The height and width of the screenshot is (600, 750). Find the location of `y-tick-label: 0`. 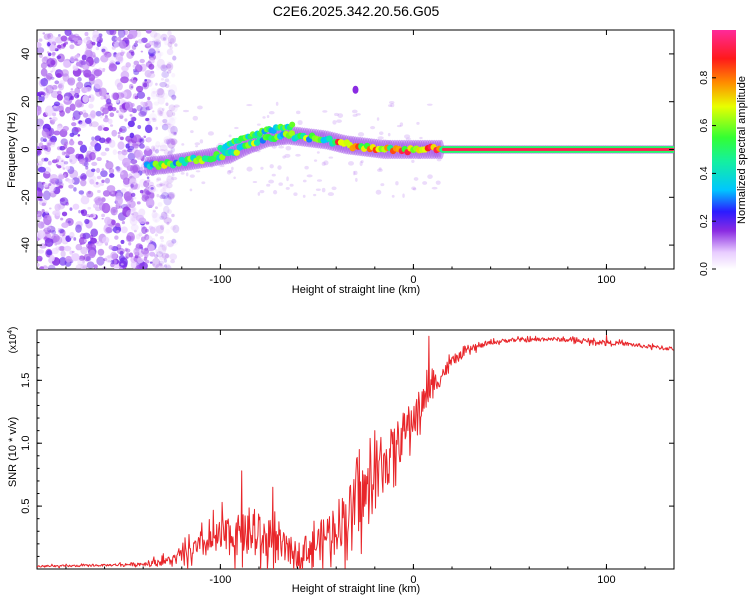

y-tick-label: 0 is located at coordinates (26, 149).